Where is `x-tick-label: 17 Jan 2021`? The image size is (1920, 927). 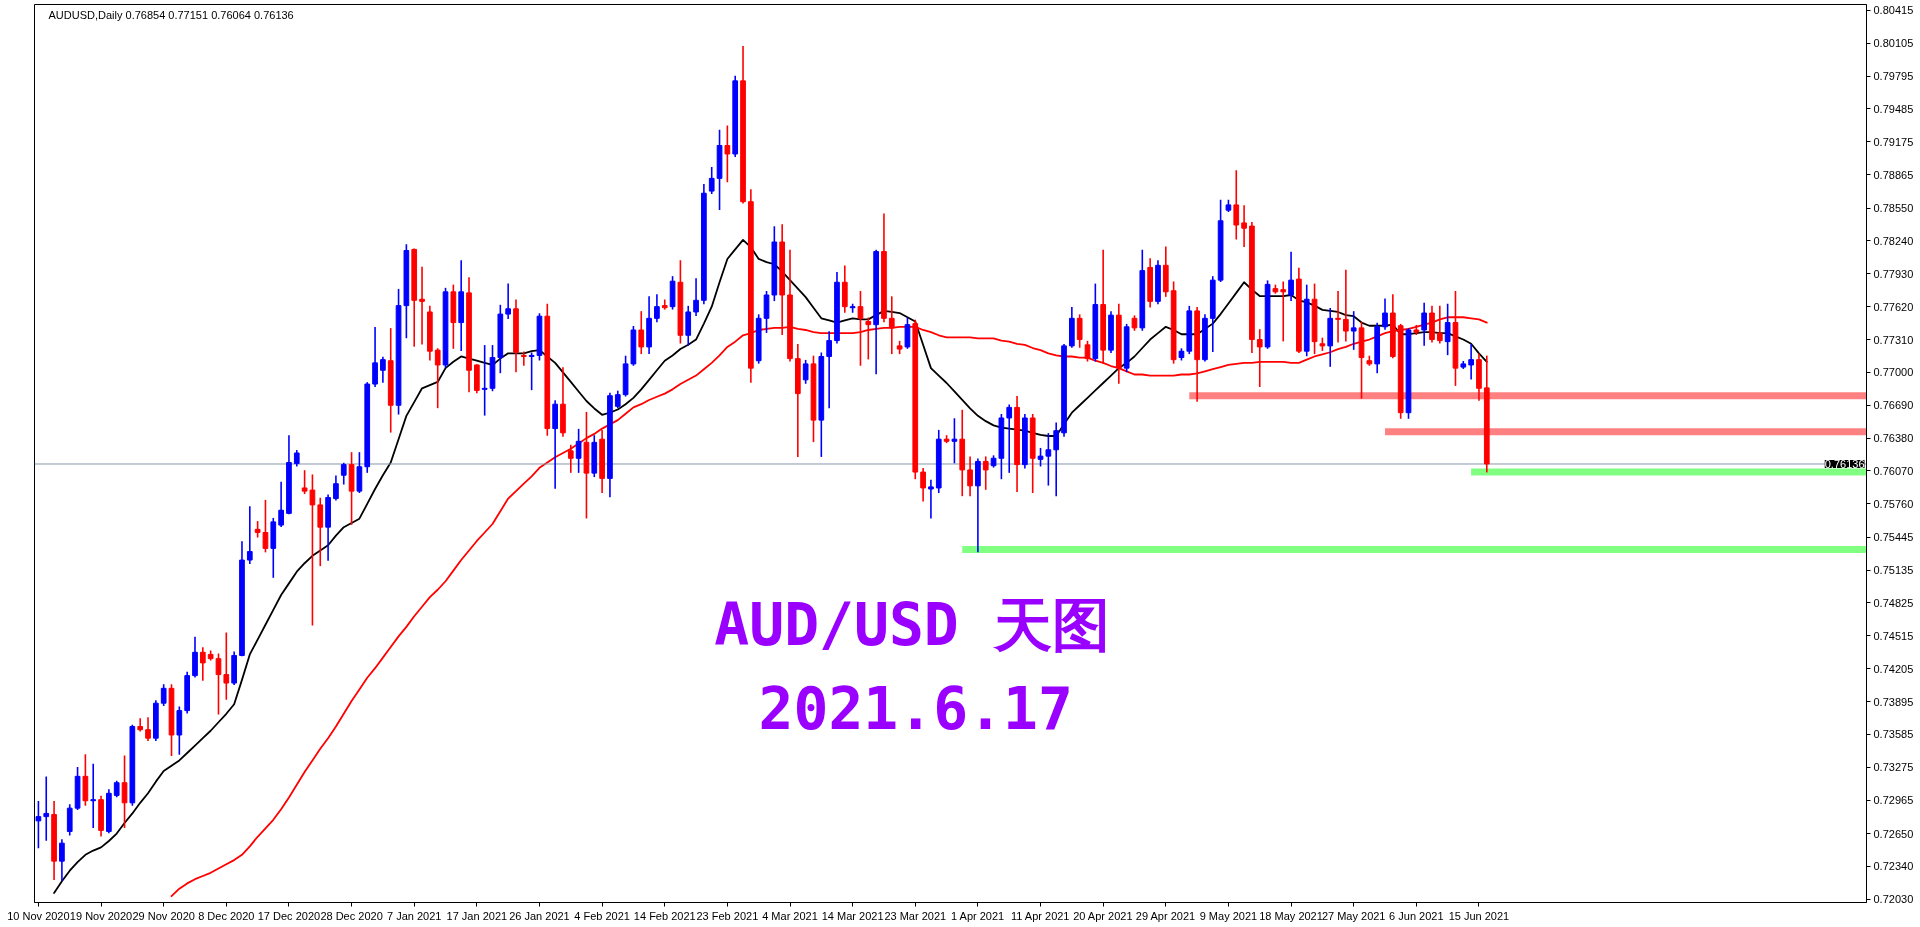
x-tick-label: 17 Jan 2021 is located at coordinates (477, 915).